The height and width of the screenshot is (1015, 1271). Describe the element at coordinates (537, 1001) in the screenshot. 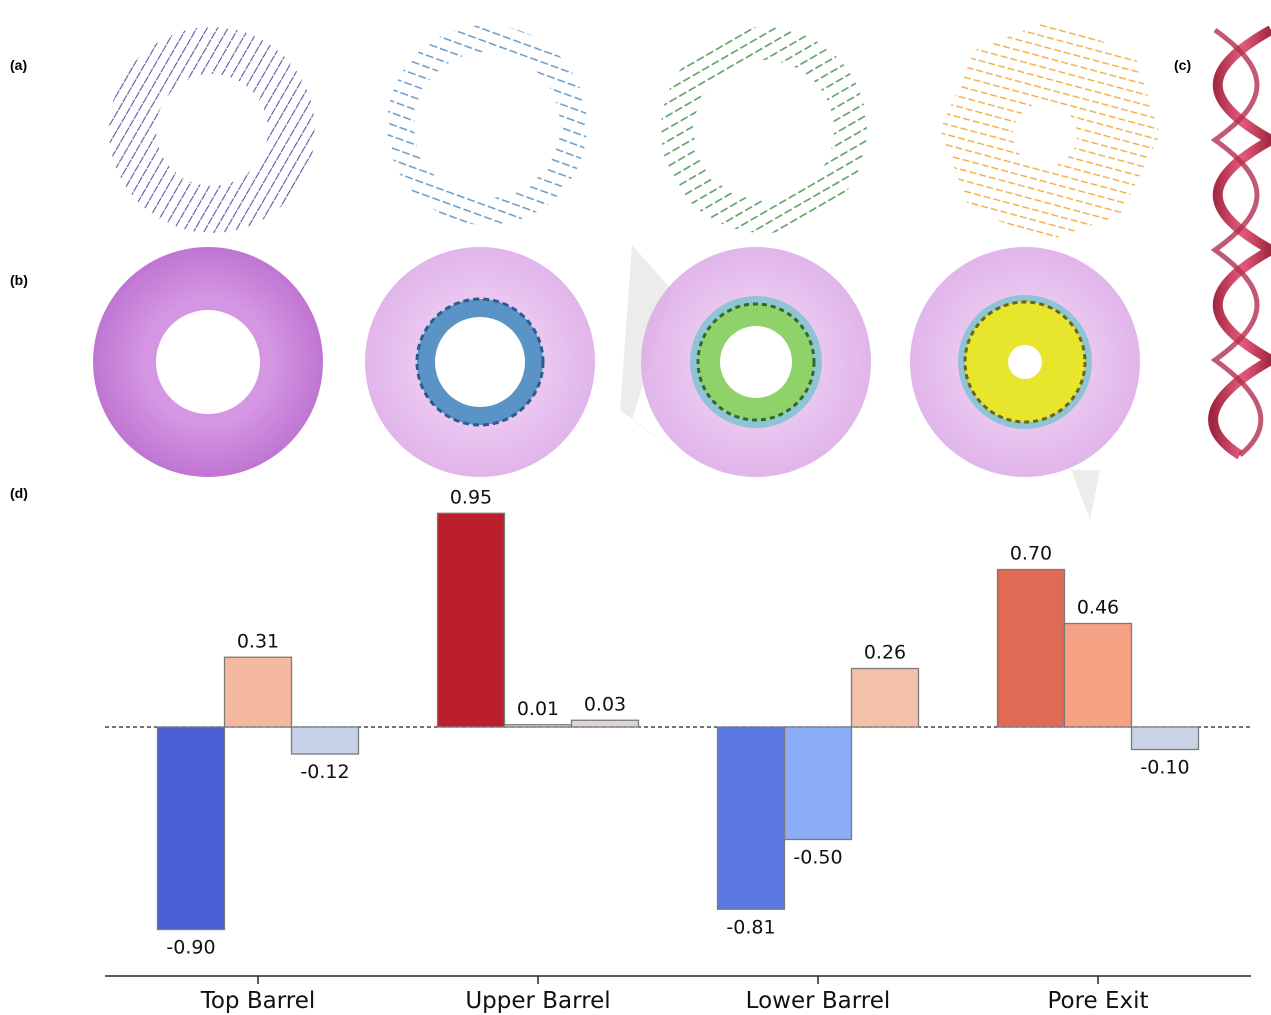

I see `category-label-upper-barrel: Upper Barrel` at that location.